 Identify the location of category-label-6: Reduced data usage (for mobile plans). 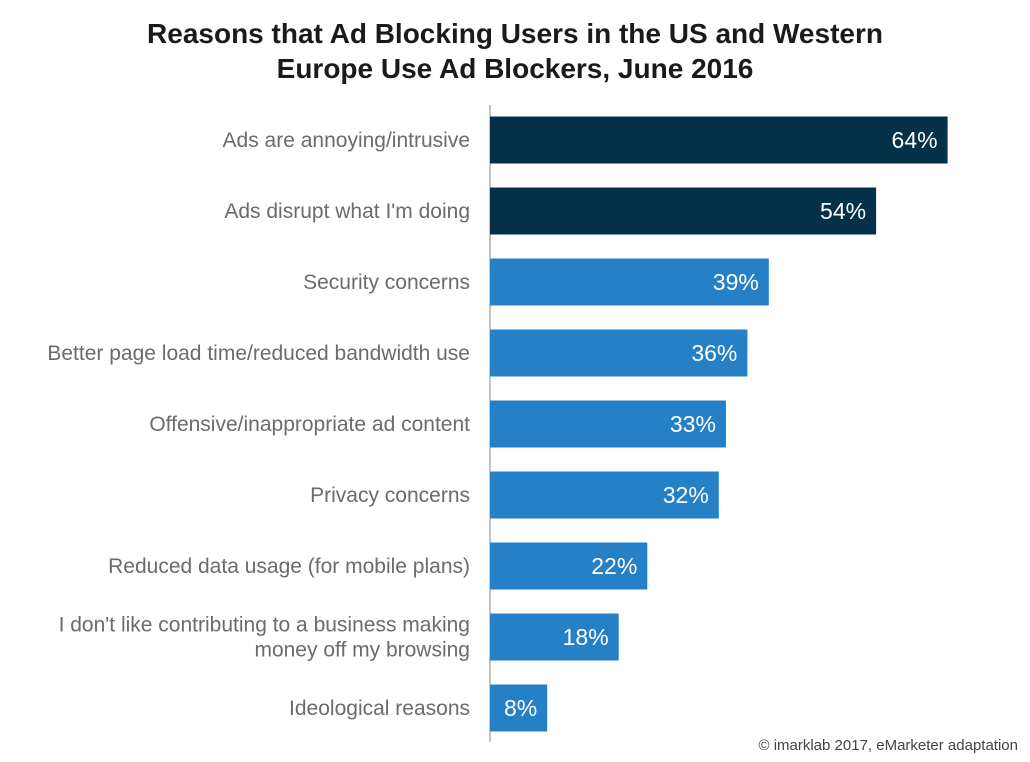
(289, 566).